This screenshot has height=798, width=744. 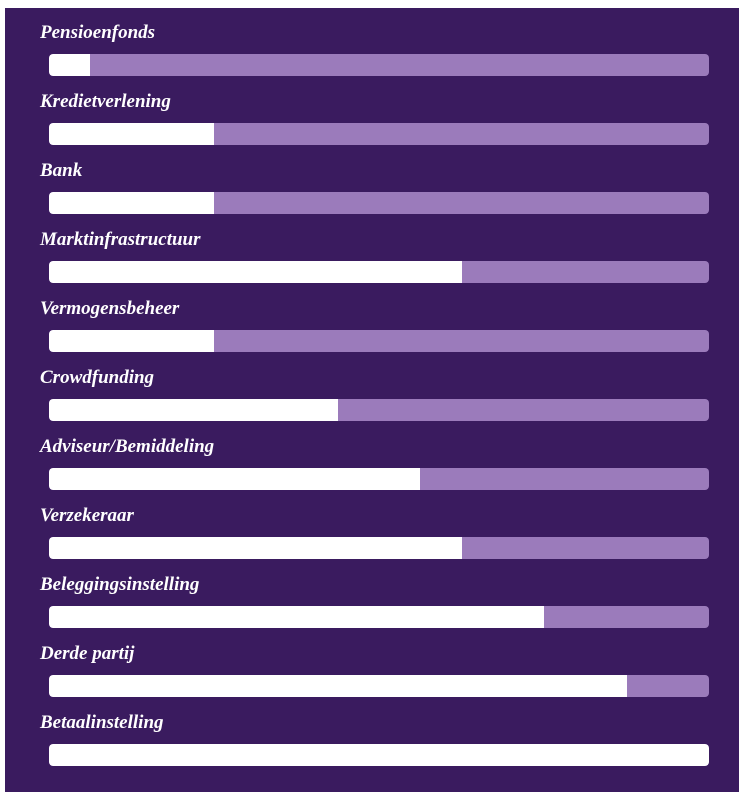 I want to click on bar-row: Marktinfrastructuur, so click(x=372, y=249).